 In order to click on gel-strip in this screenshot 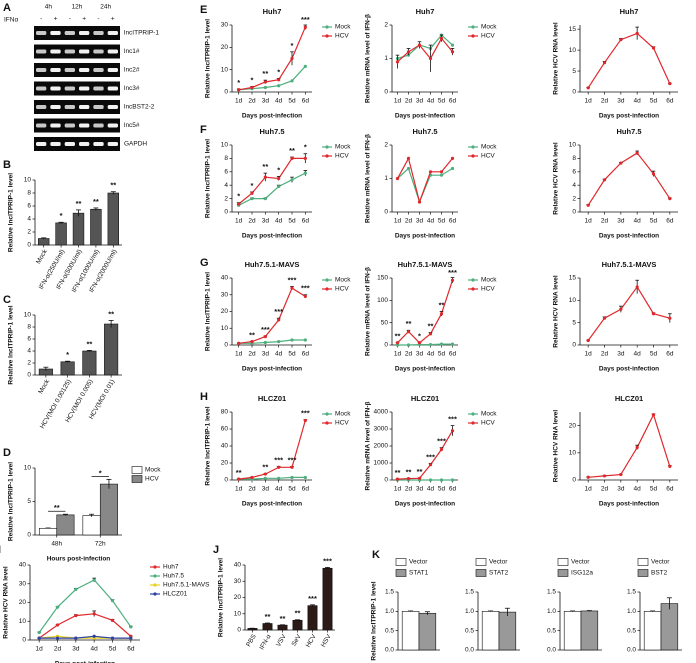, I will do `click(77, 70)`.